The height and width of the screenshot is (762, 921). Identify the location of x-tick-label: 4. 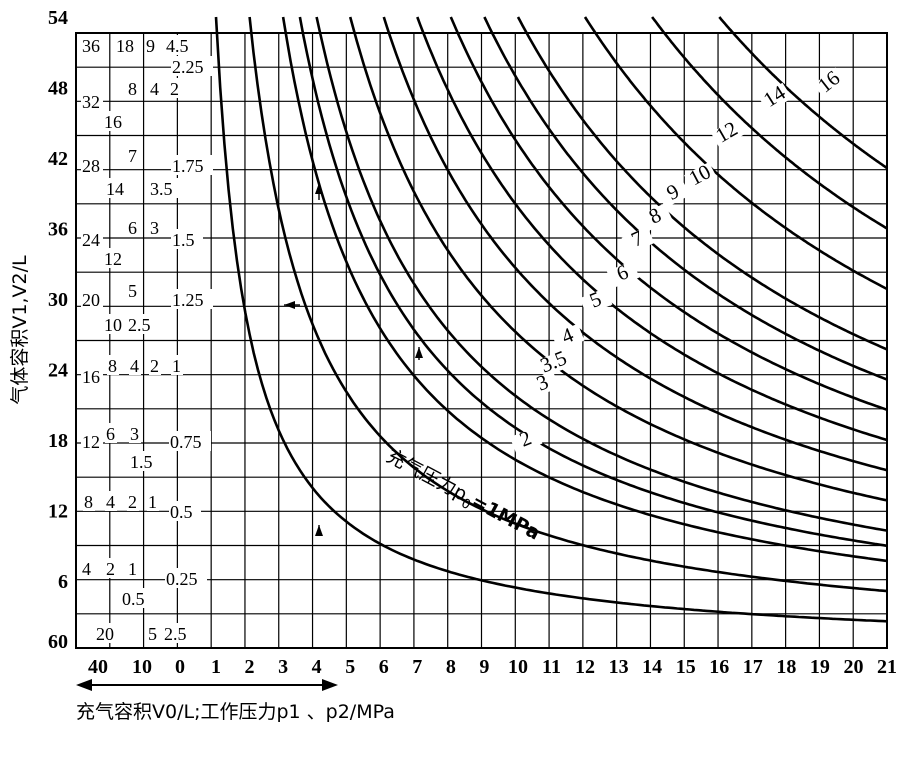
(317, 667).